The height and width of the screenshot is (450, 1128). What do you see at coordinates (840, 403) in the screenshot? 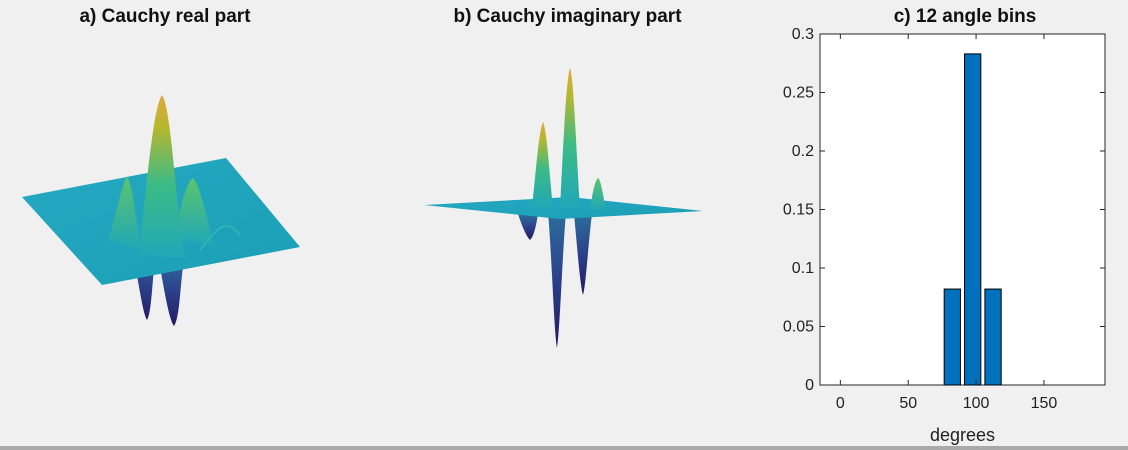
I see `x-tick-label: 0` at bounding box center [840, 403].